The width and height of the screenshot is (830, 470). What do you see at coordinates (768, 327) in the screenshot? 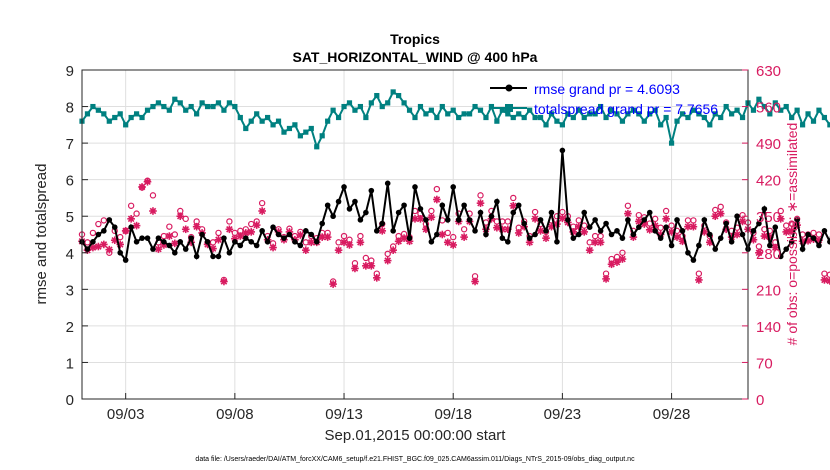
I see `y-tick-label-right: 140` at bounding box center [768, 327].